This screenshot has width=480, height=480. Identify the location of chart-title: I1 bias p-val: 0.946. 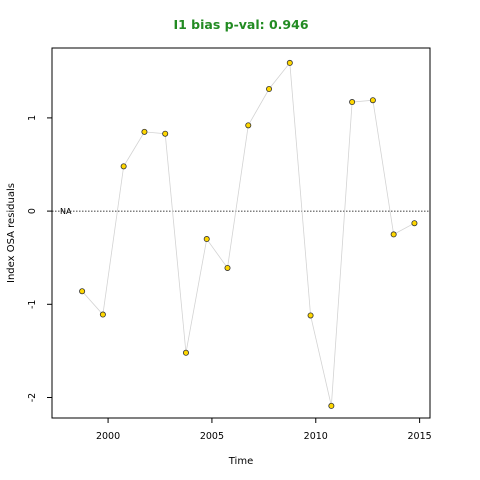
(240, 24).